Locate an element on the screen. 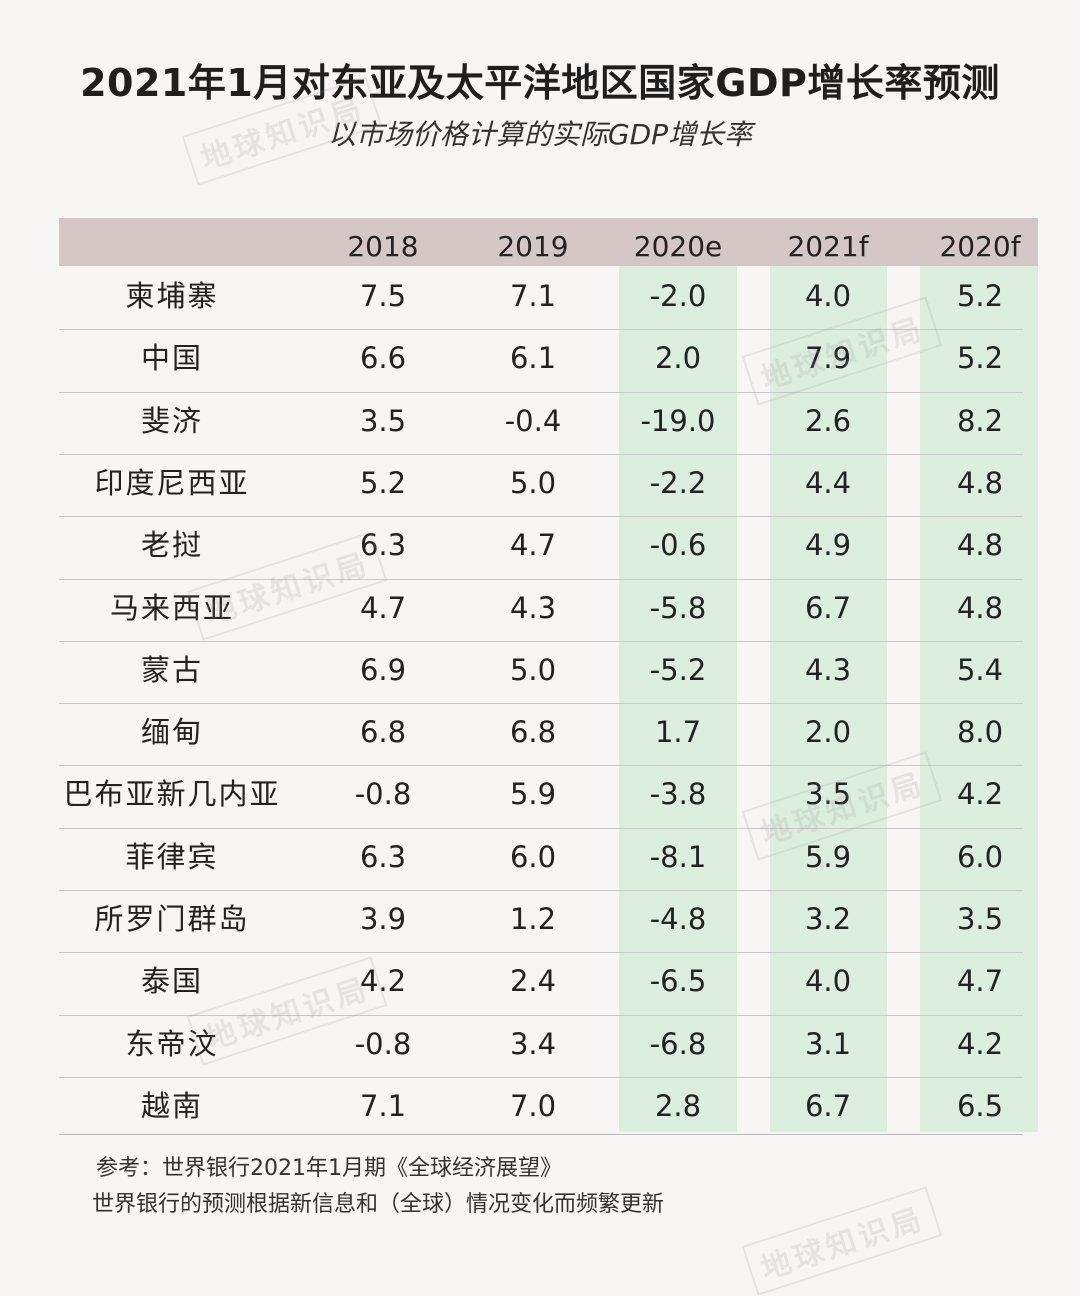 The height and width of the screenshot is (1296, 1080). table-header-band is located at coordinates (548, 242).